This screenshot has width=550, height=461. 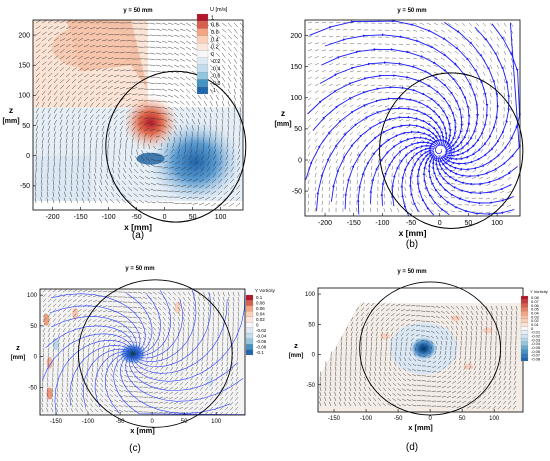 What do you see at coordinates (535, 320) in the screenshot?
I see `colorbar-label: 0.02` at bounding box center [535, 320].